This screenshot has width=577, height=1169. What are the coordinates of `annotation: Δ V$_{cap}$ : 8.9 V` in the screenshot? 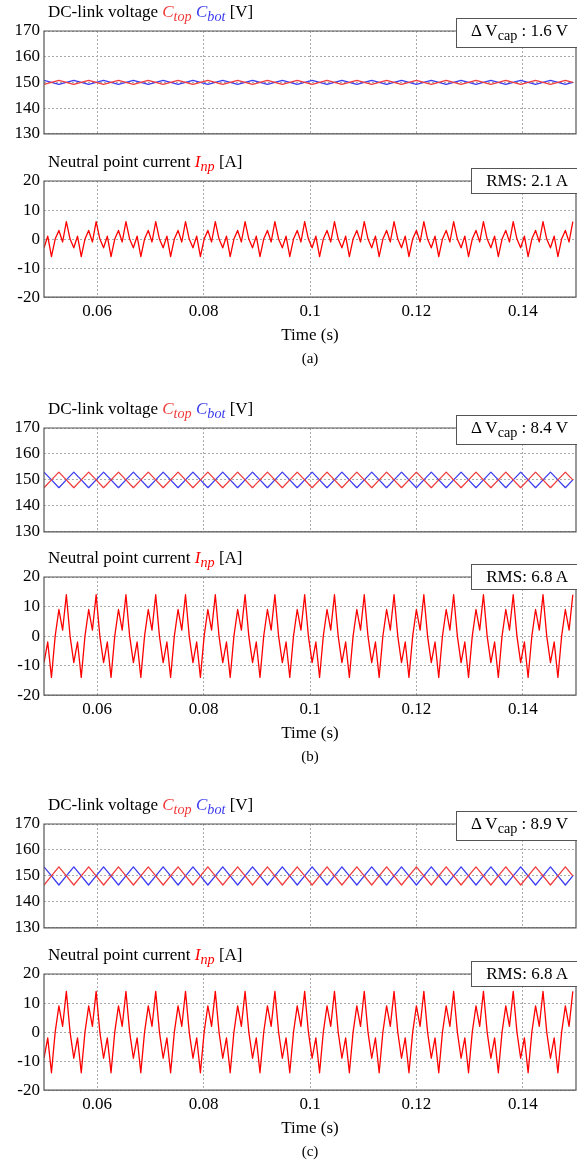 It's located at (516, 826).